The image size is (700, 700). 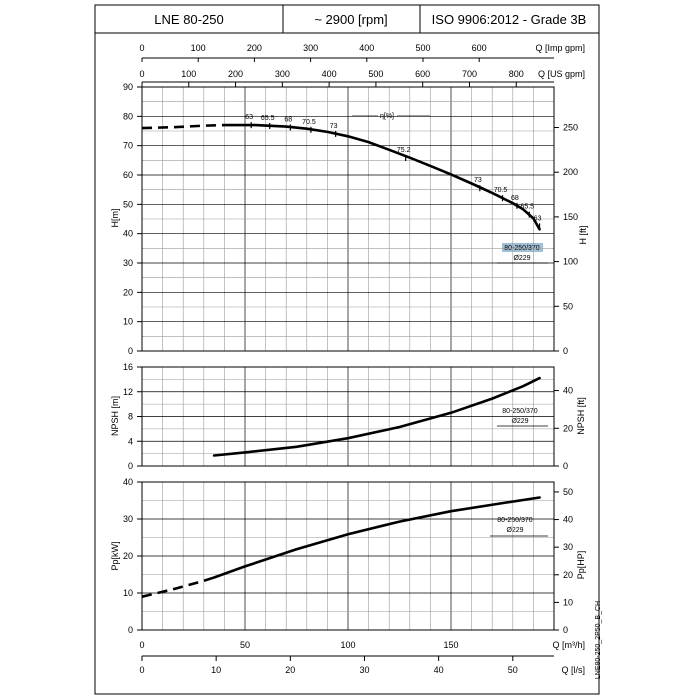 I want to click on npsh-y-tick-label: 0, so click(x=130, y=466).